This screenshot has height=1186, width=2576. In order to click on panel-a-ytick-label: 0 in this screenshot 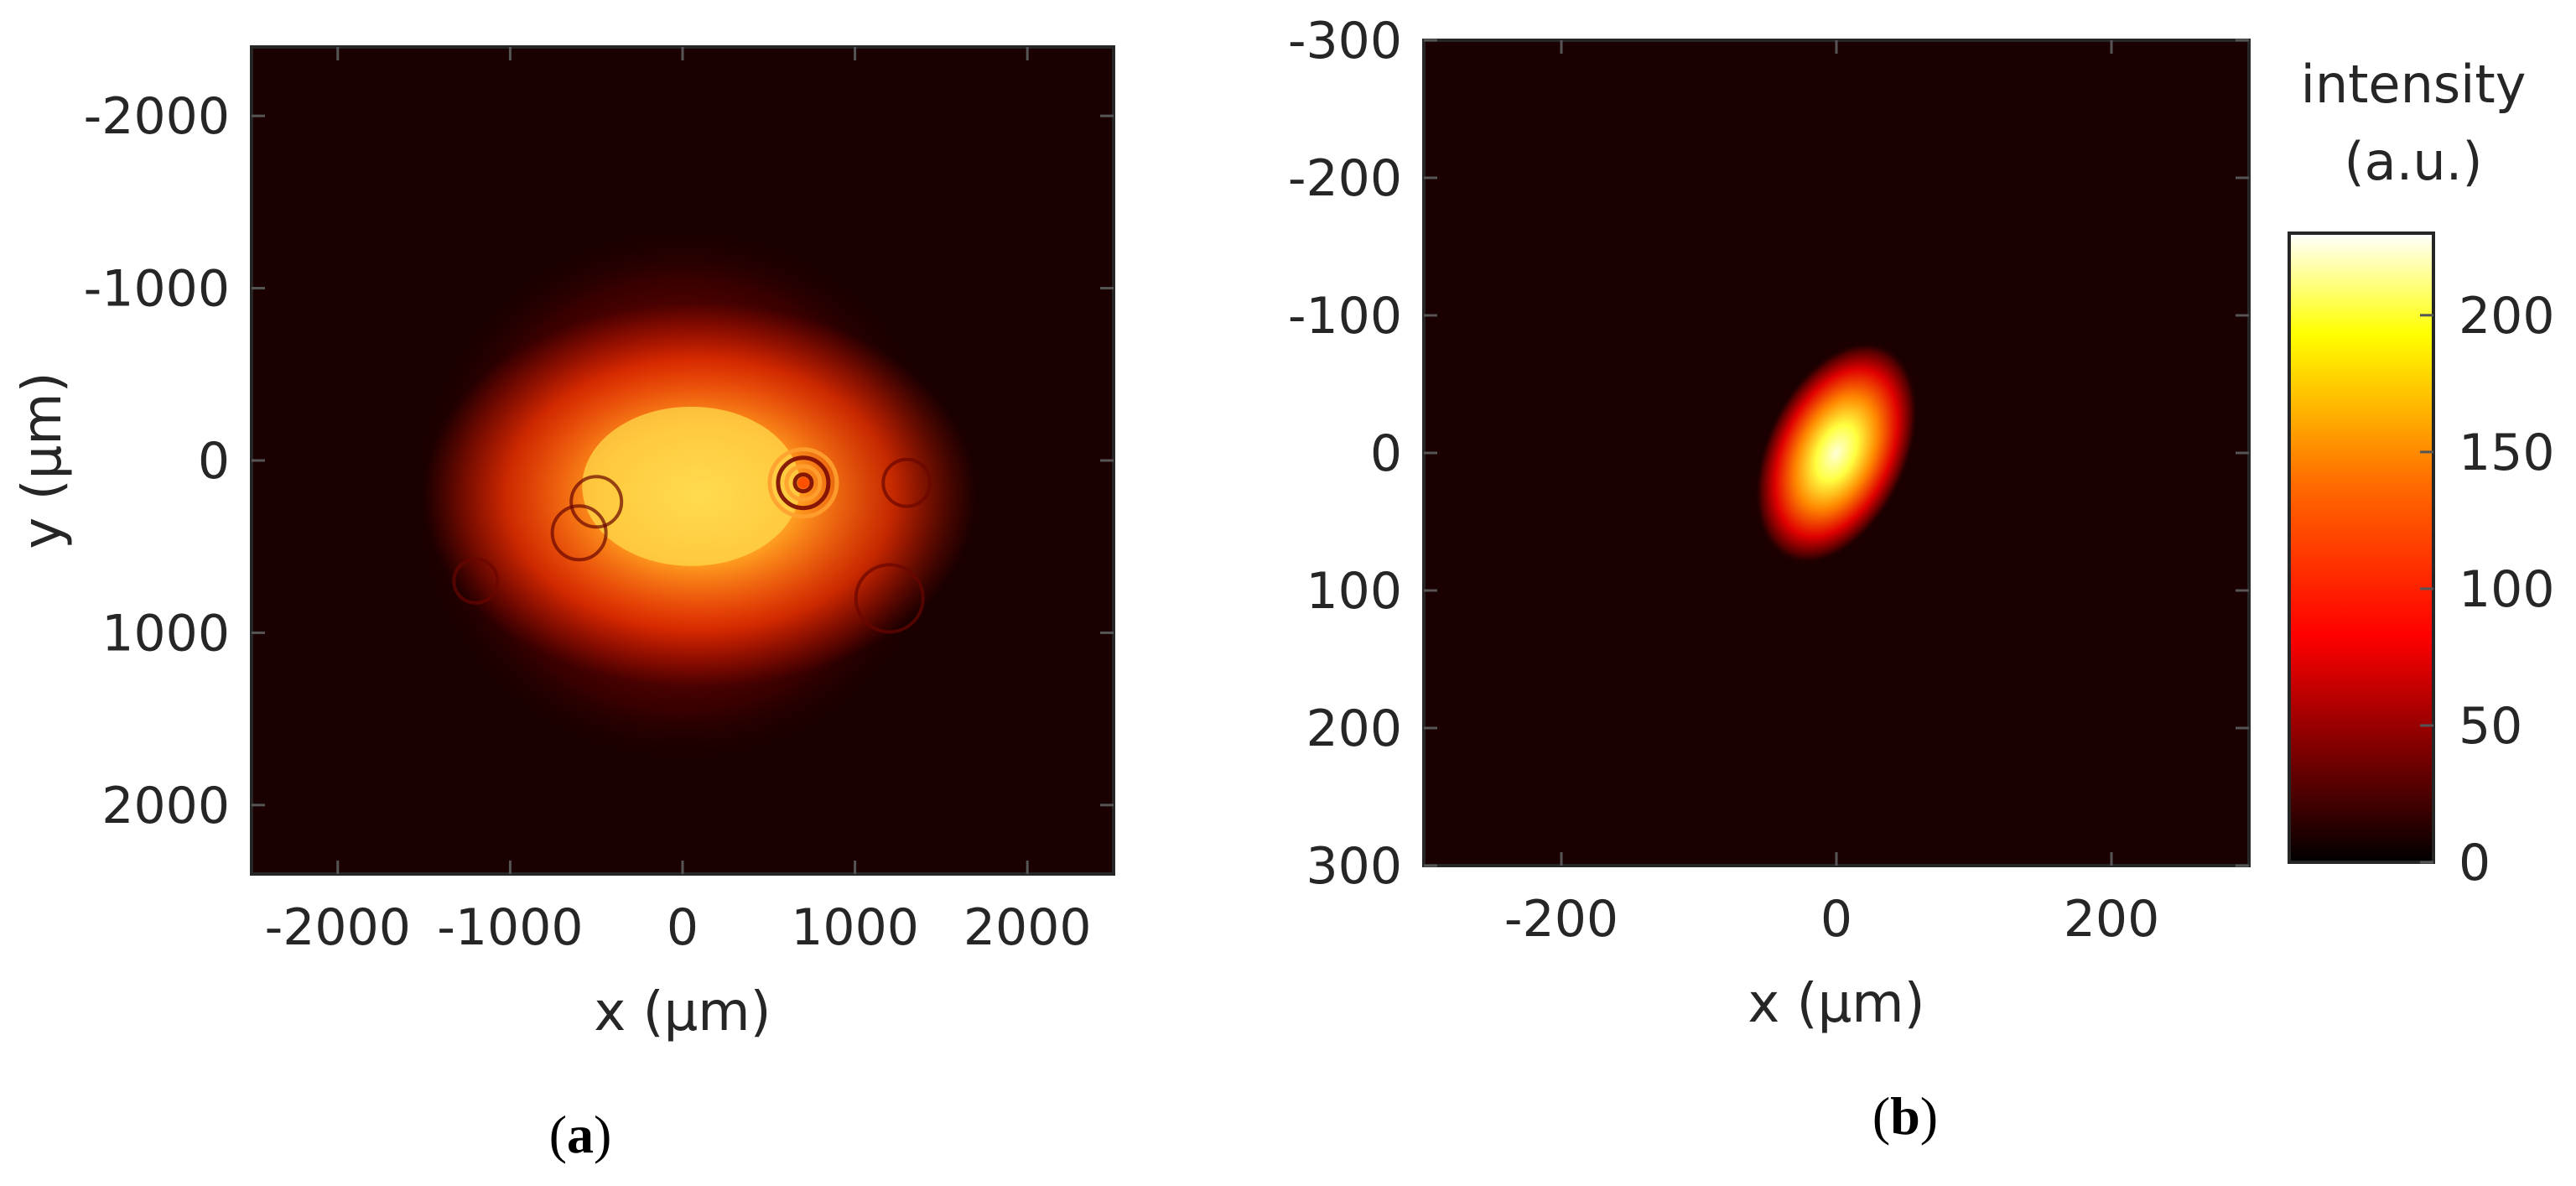, I will do `click(214, 461)`.